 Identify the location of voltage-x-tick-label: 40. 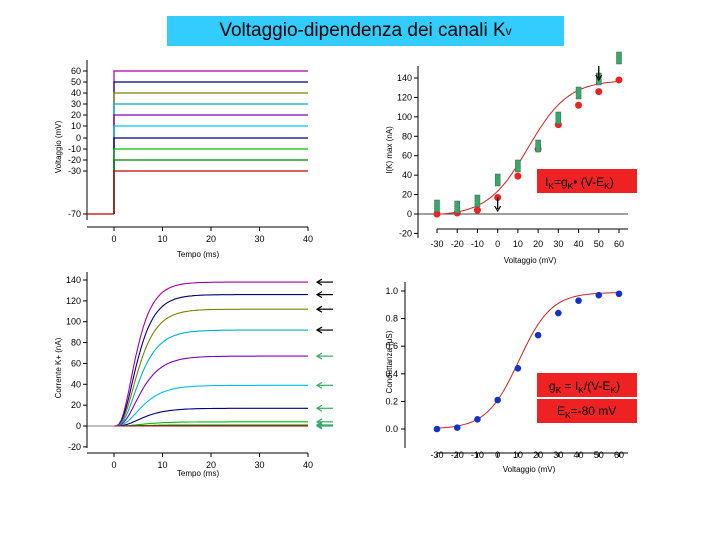
(308, 239).